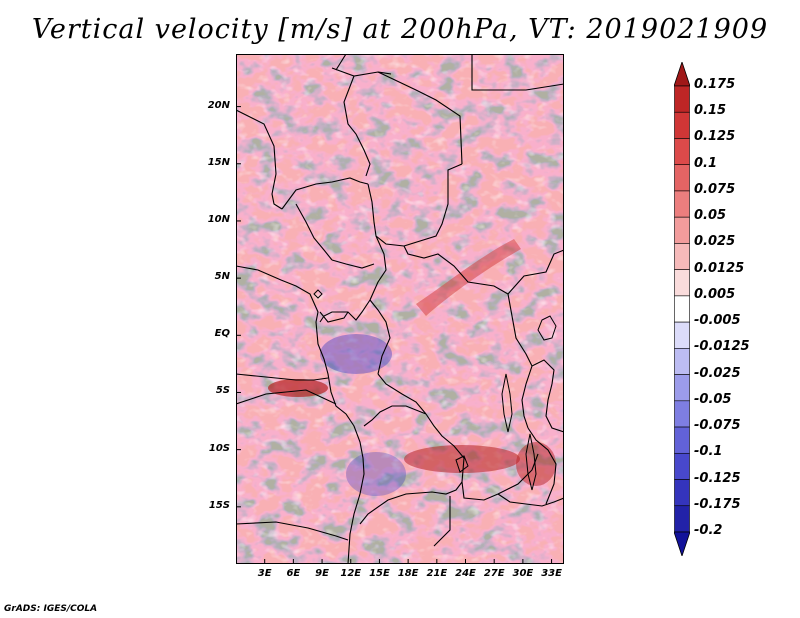  What do you see at coordinates (437, 573) in the screenshot?
I see `longitude-label: 21E` at bounding box center [437, 573].